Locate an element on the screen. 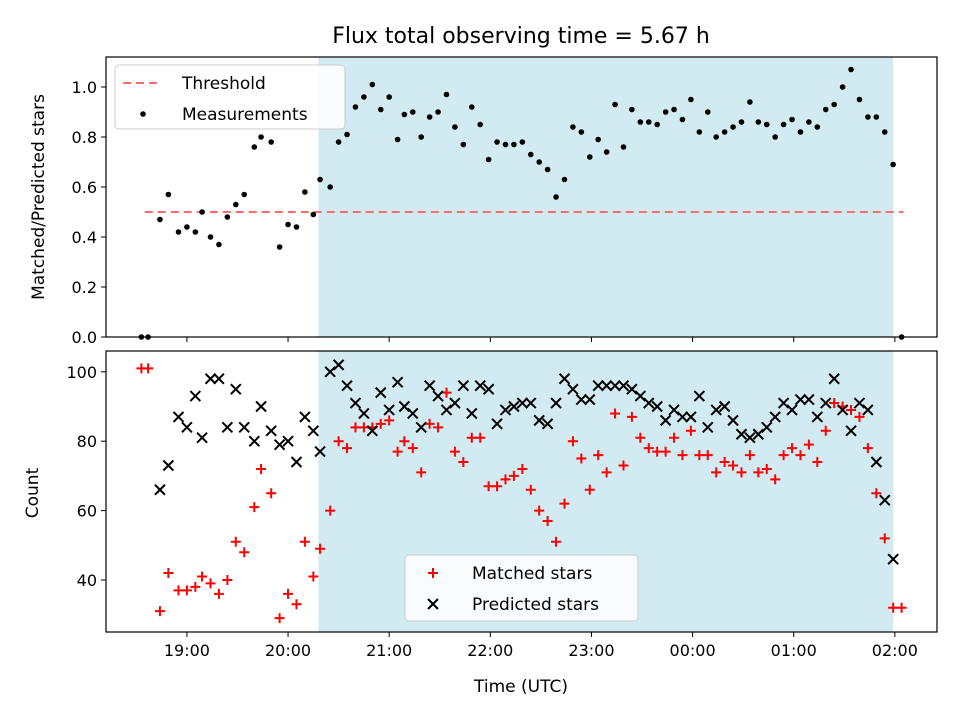 This screenshot has height=720, width=960. y-tick-label: 0.8 is located at coordinates (84, 137).